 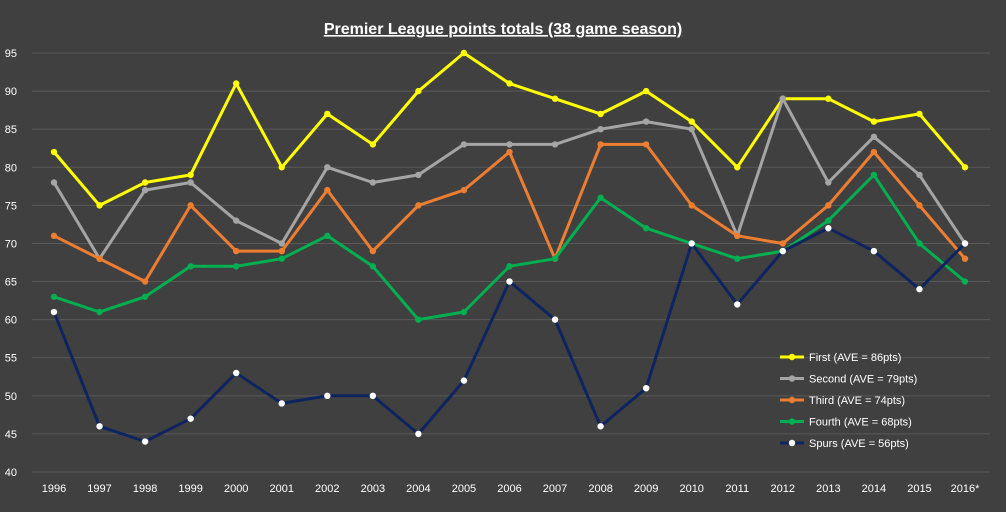 I want to click on y-tick-label: 75, so click(x=11, y=206).